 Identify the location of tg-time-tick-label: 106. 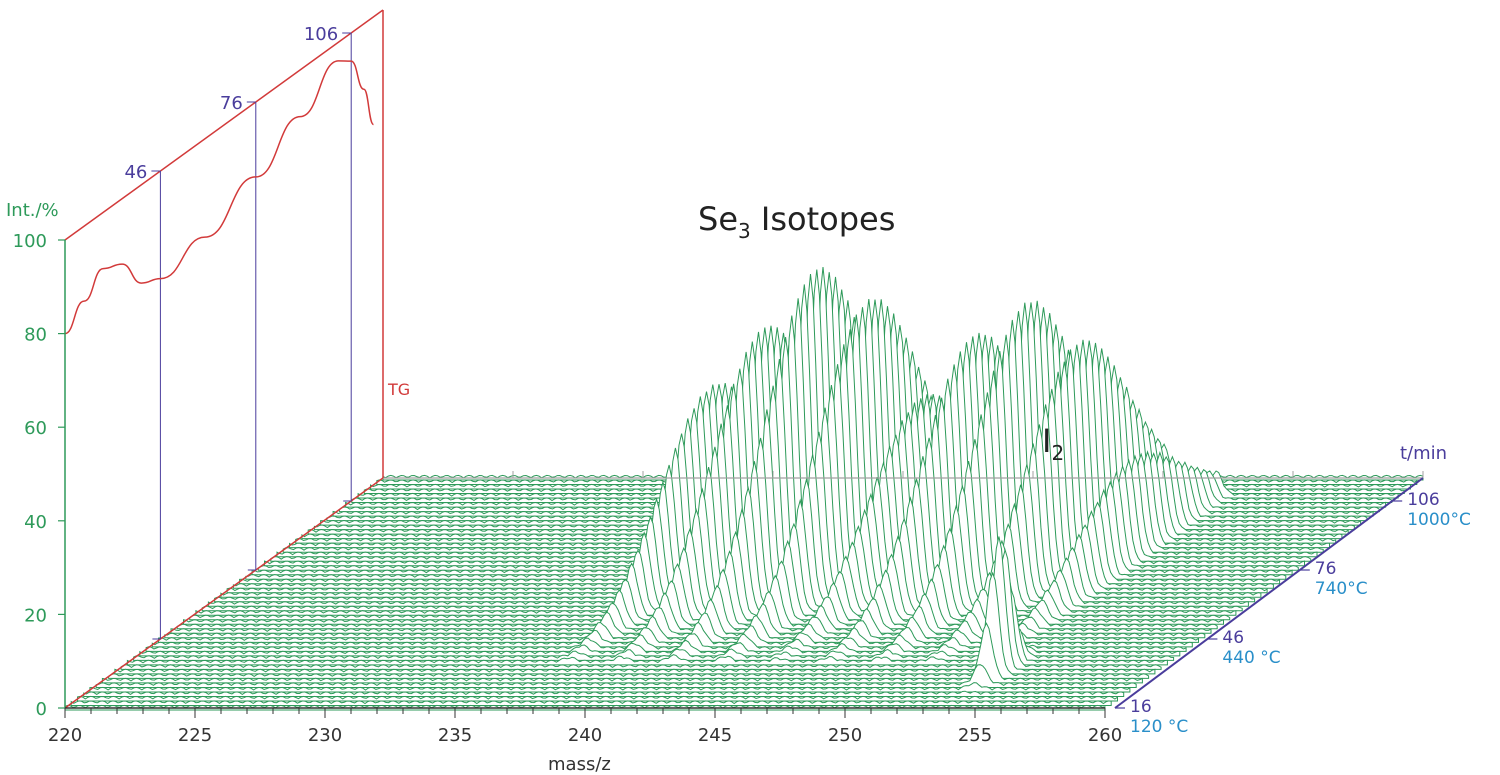
(321, 34).